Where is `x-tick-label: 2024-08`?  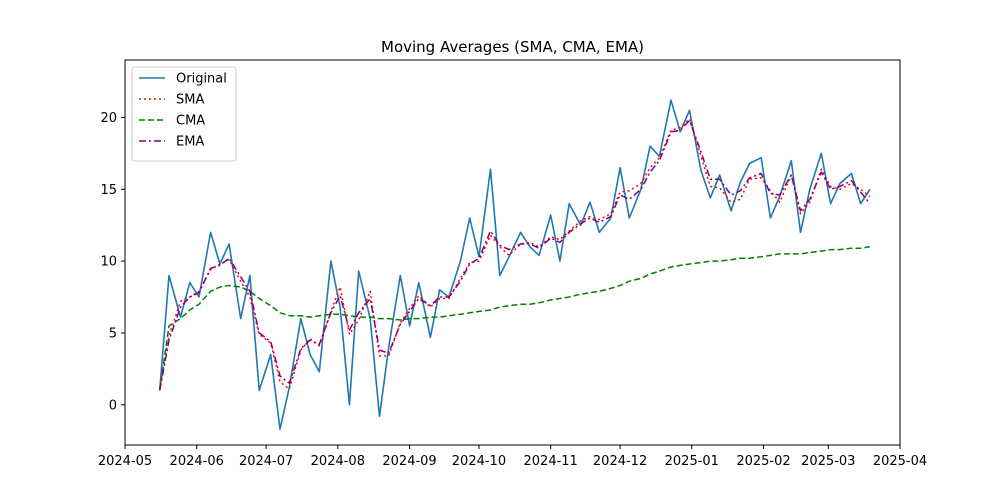 x-tick-label: 2024-08 is located at coordinates (338, 461).